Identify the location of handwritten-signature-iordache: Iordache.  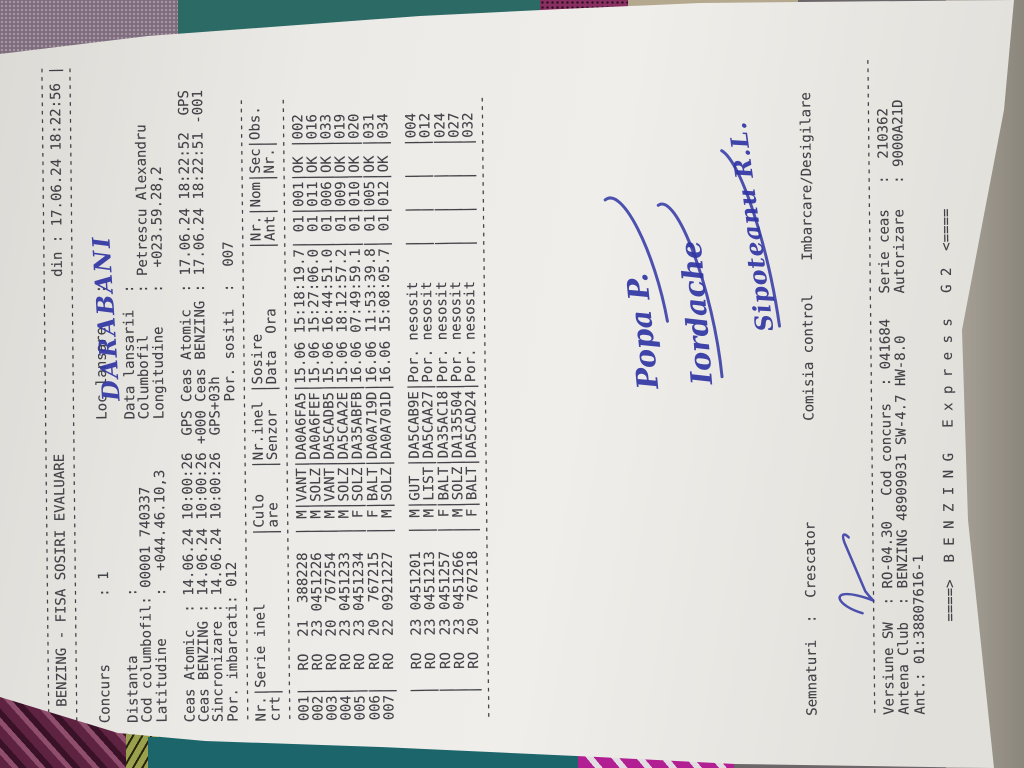
(696, 313).